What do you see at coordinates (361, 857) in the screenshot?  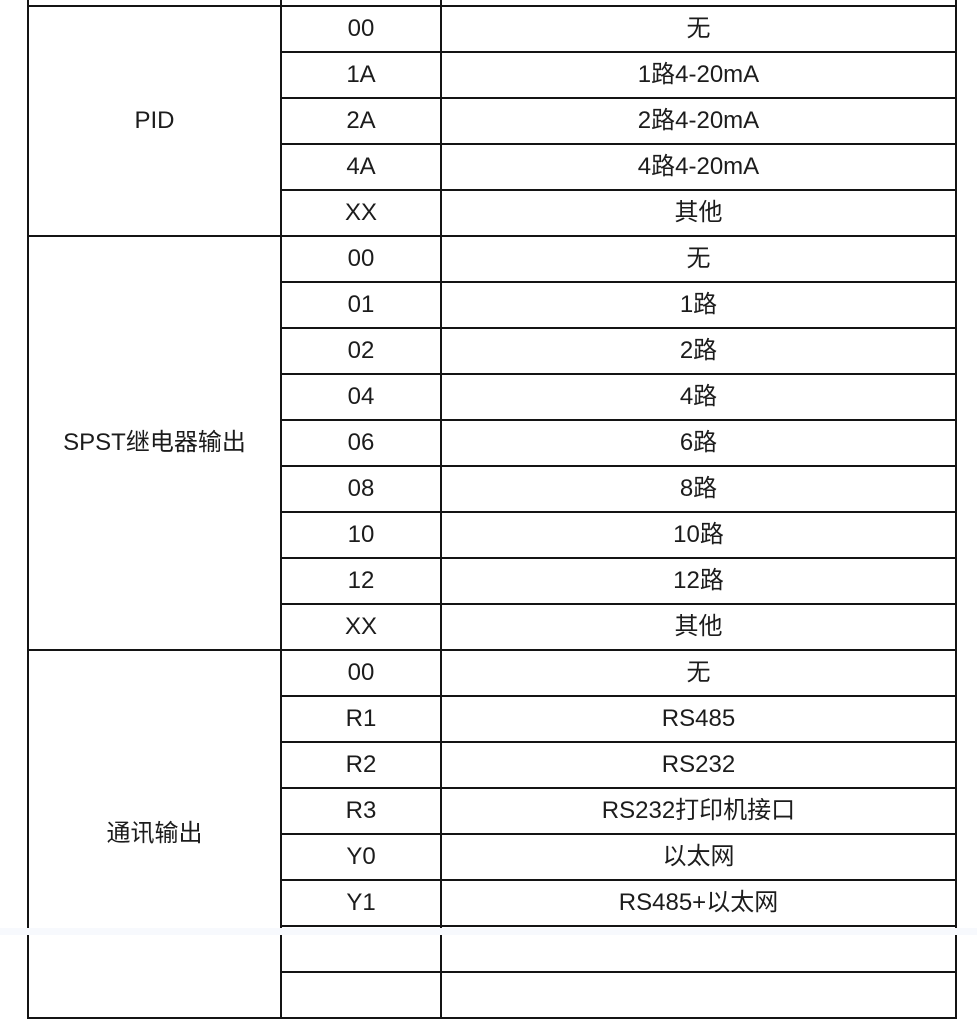 I see `code-cell: Y0` at bounding box center [361, 857].